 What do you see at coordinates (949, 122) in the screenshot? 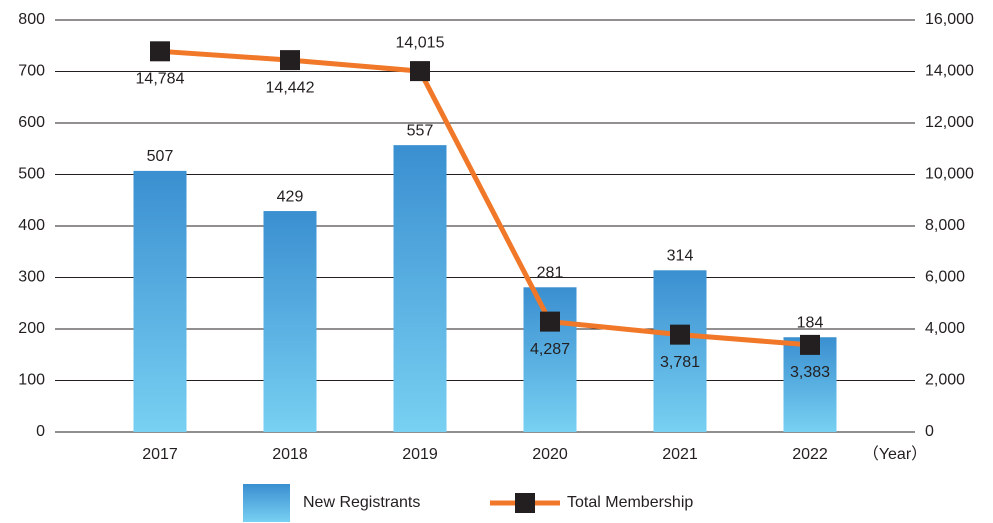
I see `y2-tick-label: 12,000` at bounding box center [949, 122].